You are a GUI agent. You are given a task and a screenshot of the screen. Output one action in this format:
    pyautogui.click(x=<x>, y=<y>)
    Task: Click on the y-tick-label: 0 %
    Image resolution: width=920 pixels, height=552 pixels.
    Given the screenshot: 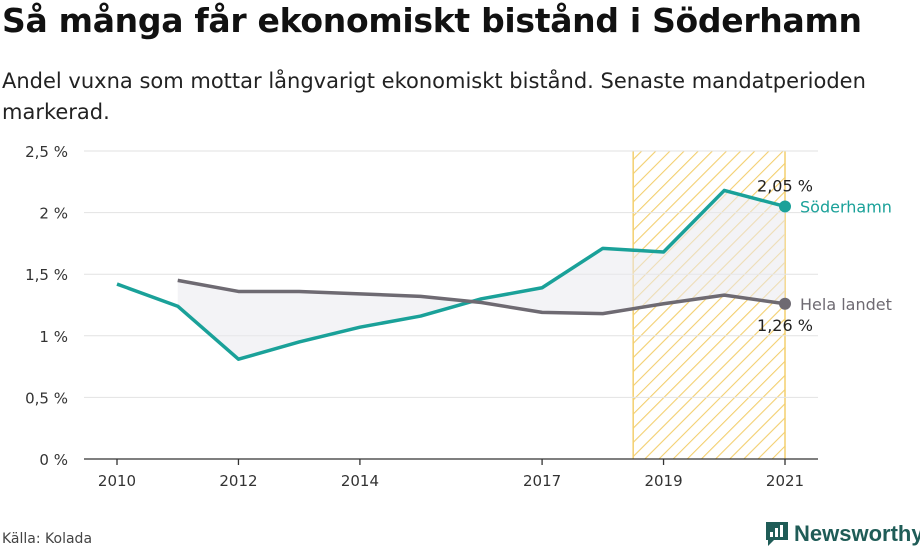 What is the action you would take?
    pyautogui.click(x=53, y=460)
    